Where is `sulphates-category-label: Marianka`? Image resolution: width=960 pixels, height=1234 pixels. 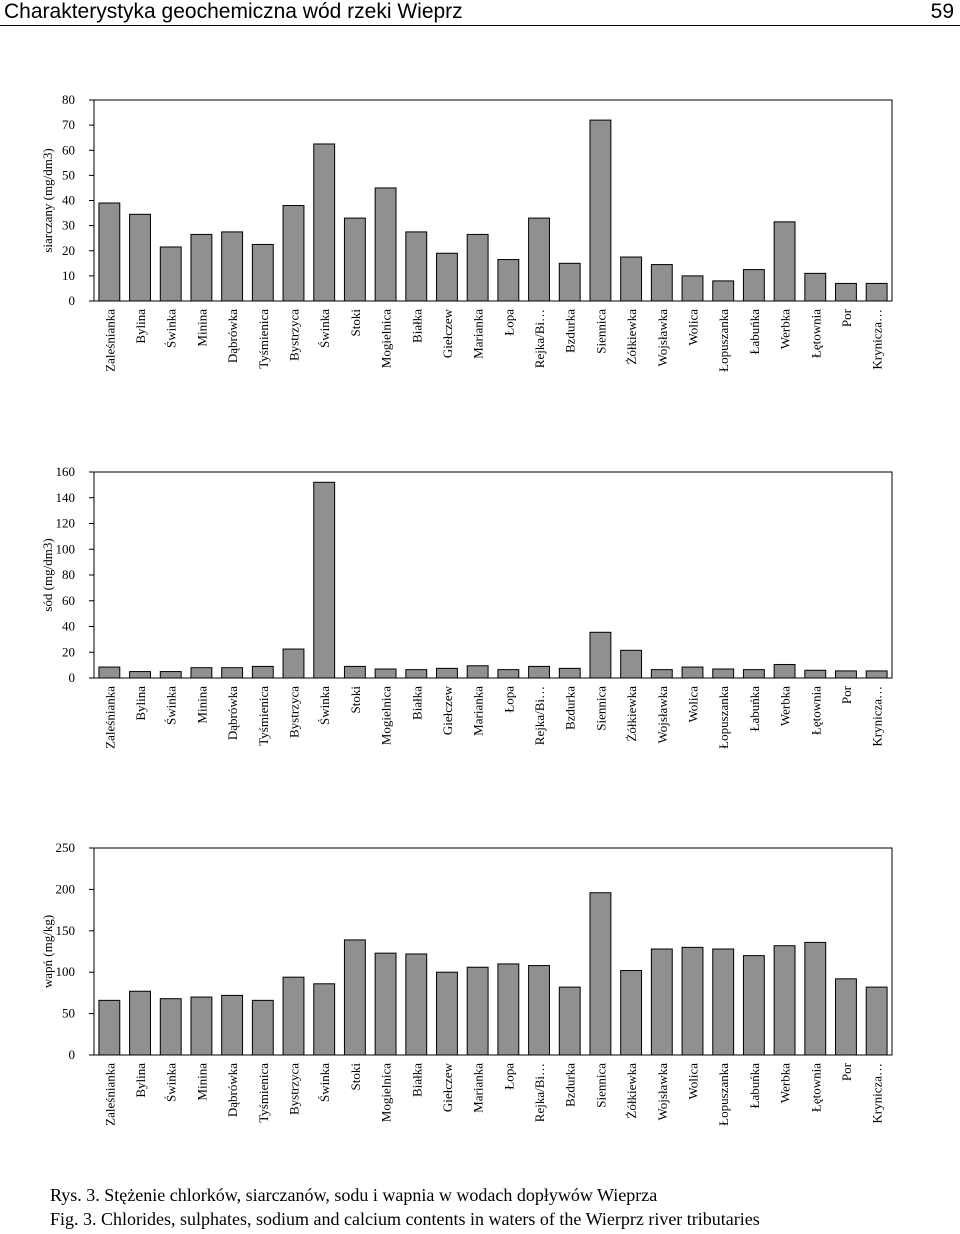
sulphates-category-label: Marianka is located at coordinates (478, 334).